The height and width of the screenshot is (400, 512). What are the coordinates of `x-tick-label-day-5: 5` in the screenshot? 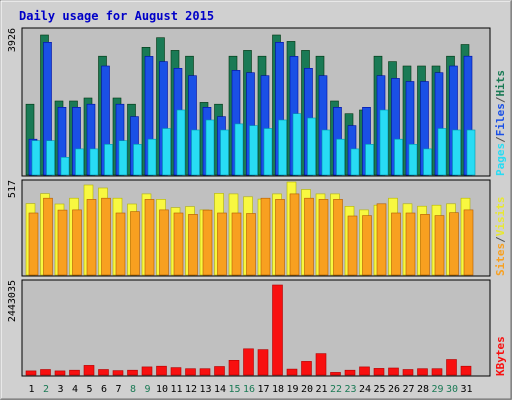 It's located at (89, 389).